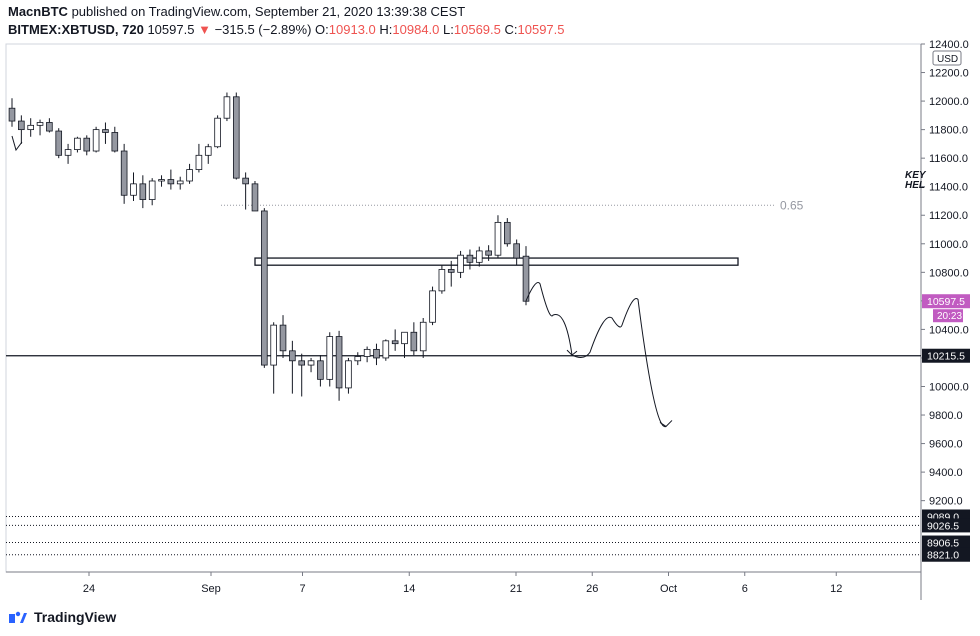 Image resolution: width=980 pixels, height=636 pixels. Describe the element at coordinates (386, 29) in the screenshot. I see `high-label: H:` at that location.